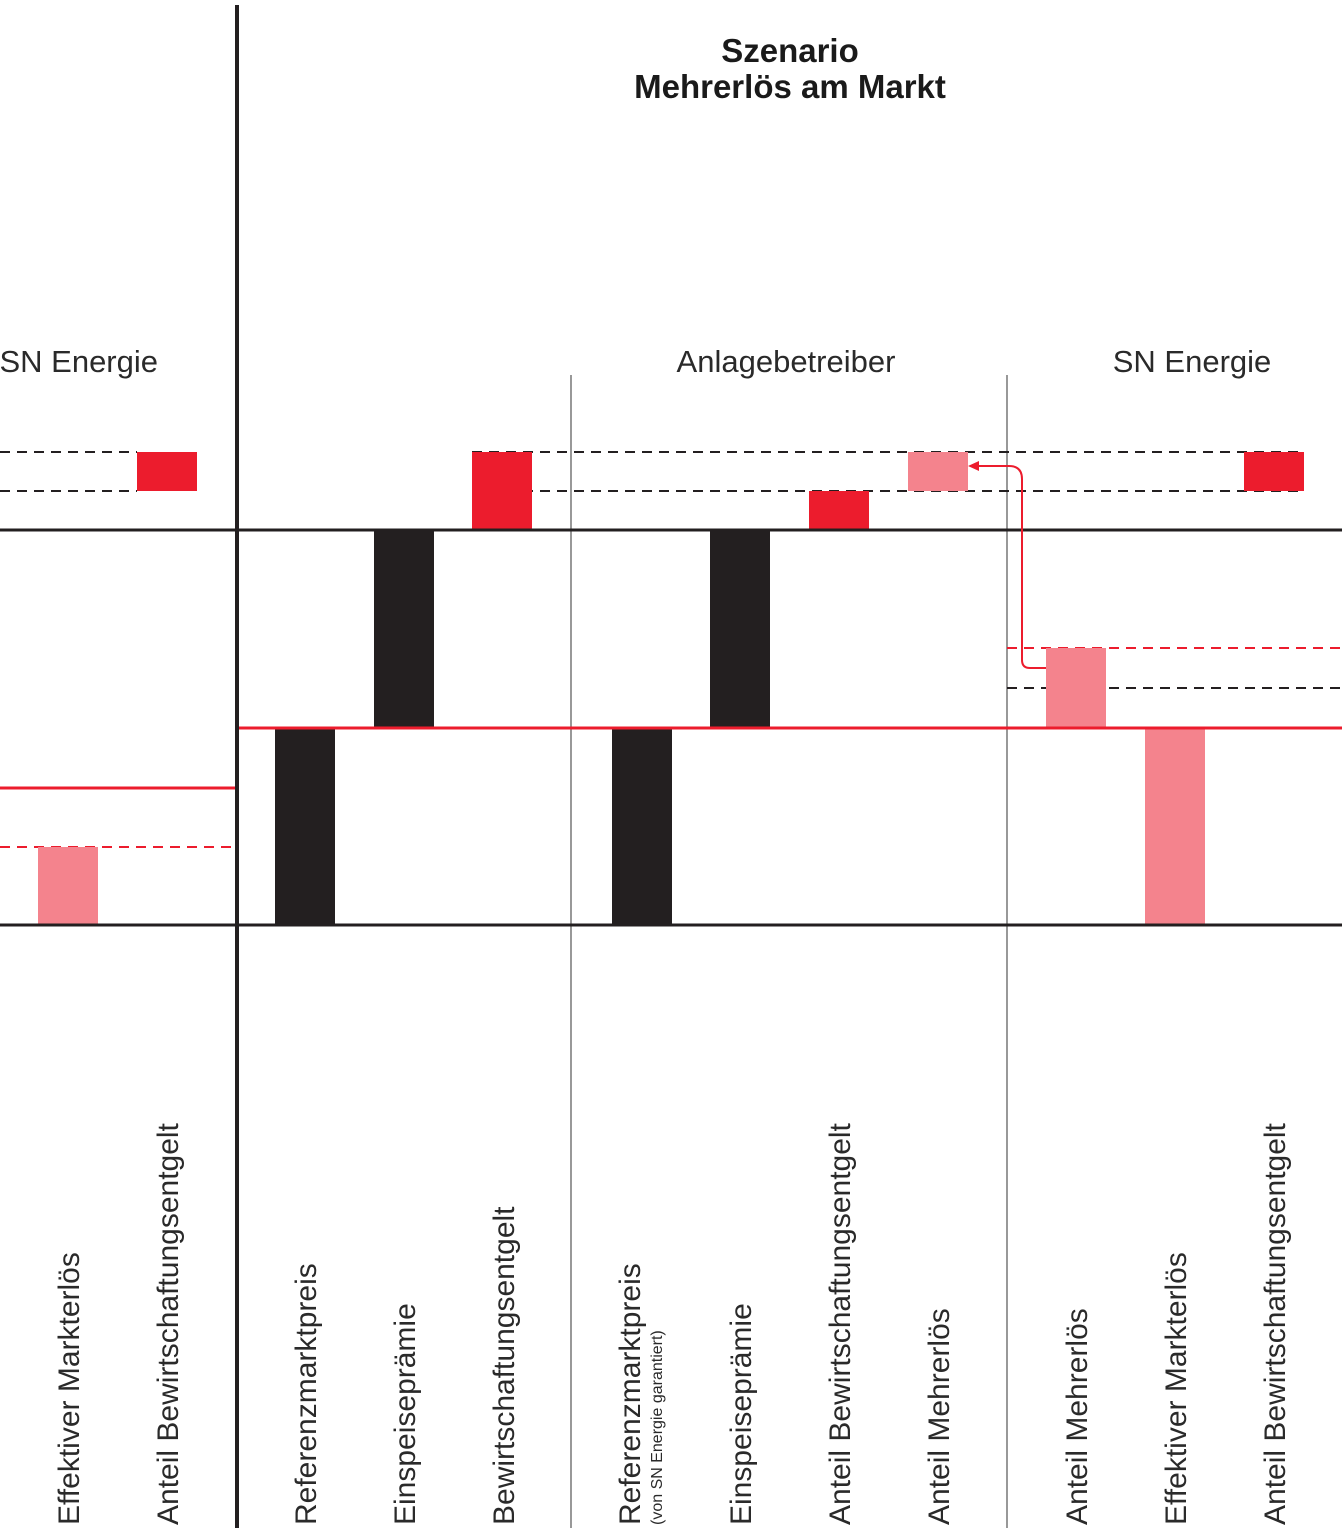 This screenshot has width=1342, height=1535. What do you see at coordinates (405, 1414) in the screenshot?
I see `label-einspeisepraemie: Einspeiseprämie` at bounding box center [405, 1414].